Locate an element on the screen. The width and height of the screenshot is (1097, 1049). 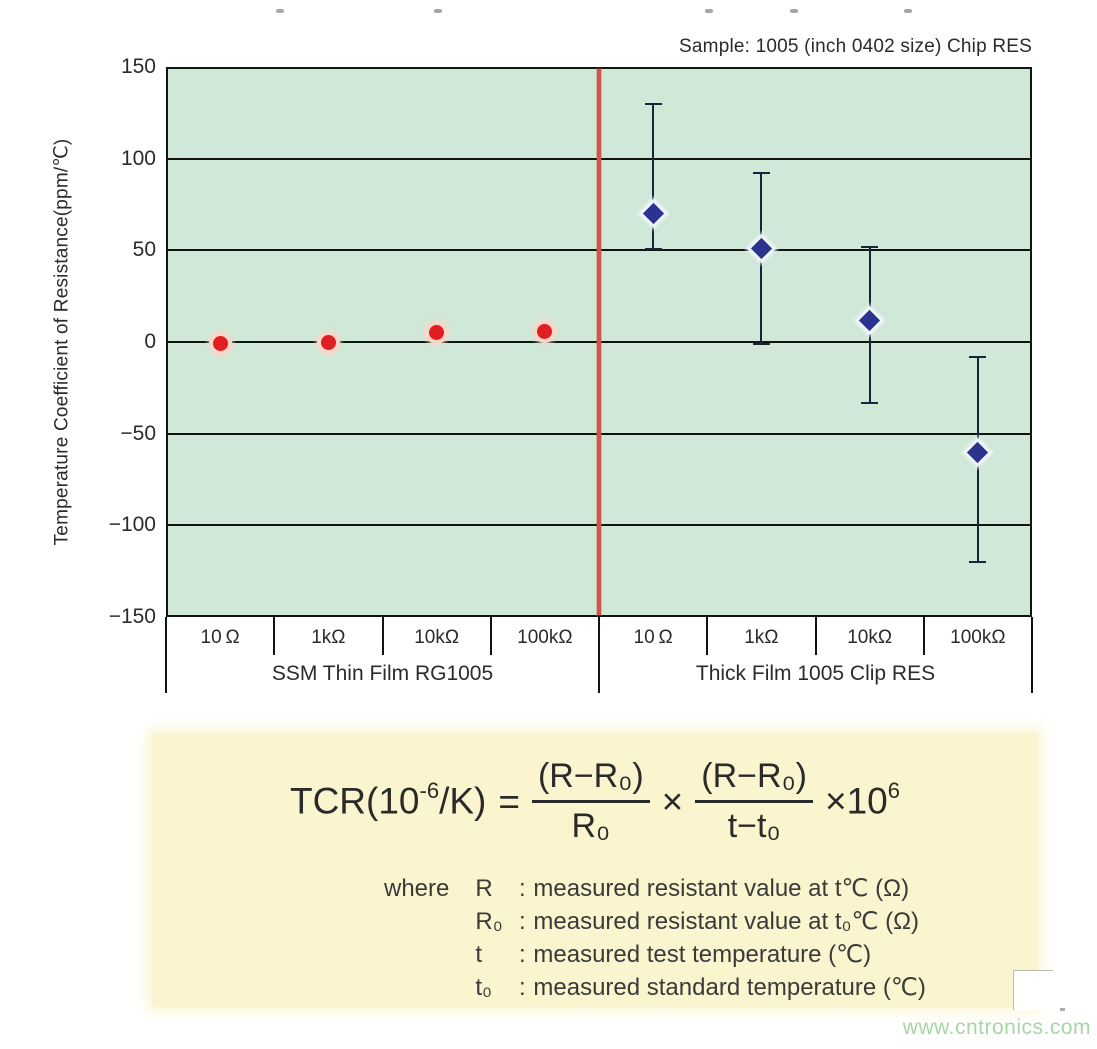
where-line-R0: R₀ : measured resistant value at t₀℃ (Ω) is located at coordinates (697, 921).